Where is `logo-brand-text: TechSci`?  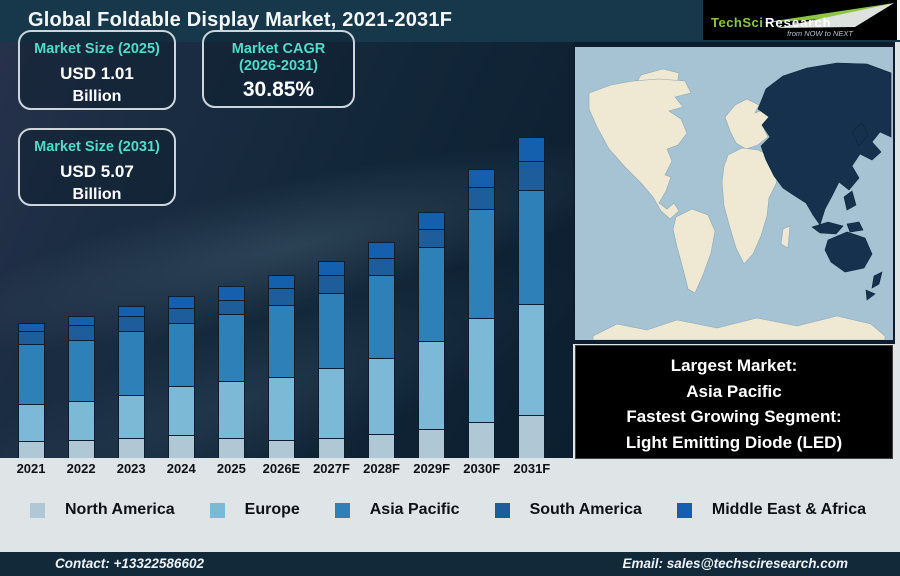 logo-brand-text: TechSci is located at coordinates (737, 22).